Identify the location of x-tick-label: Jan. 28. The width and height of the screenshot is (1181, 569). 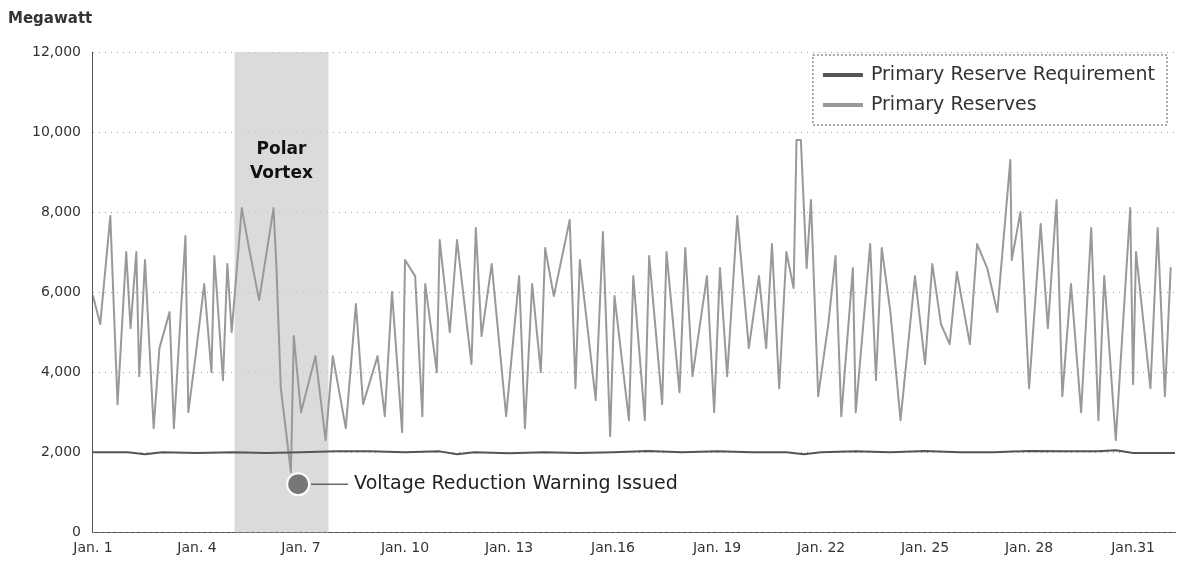
(1028, 547).